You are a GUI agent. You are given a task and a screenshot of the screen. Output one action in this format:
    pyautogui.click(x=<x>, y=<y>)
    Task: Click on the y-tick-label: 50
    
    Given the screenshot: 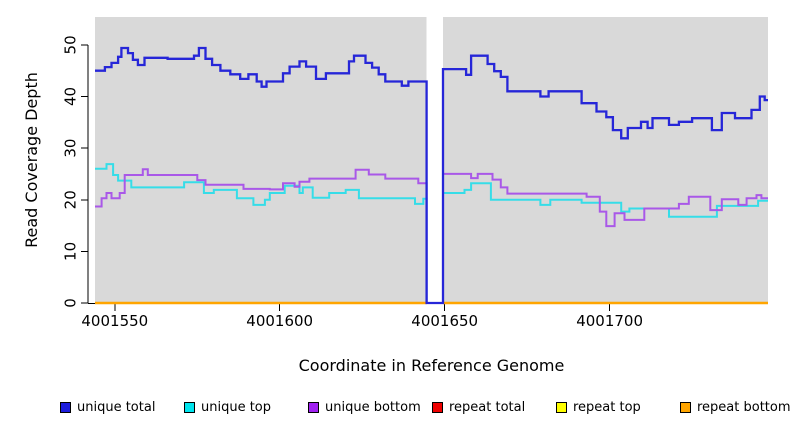 What is the action you would take?
    pyautogui.click(x=71, y=44)
    